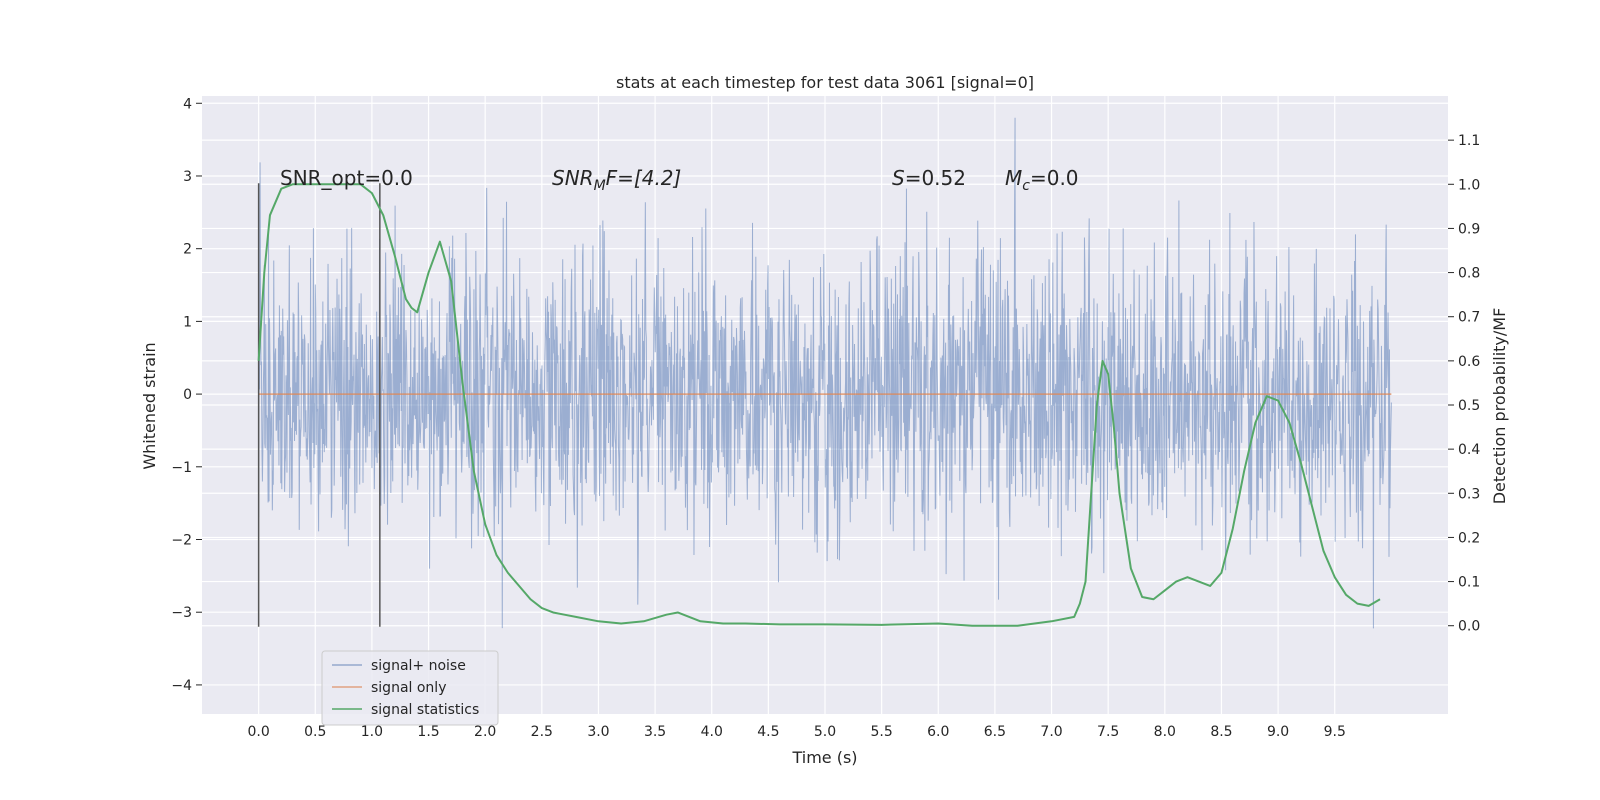 Image resolution: width=1600 pixels, height=800 pixels. What do you see at coordinates (181, 541) in the screenshot?
I see `y-tick-label: −2` at bounding box center [181, 541].